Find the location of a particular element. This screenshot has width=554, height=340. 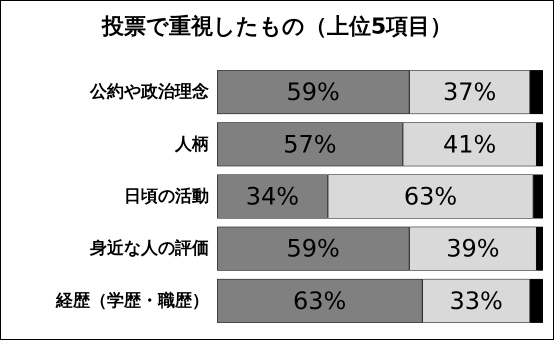

y-tick-label: 公約や政治理念 is located at coordinates (149, 92).